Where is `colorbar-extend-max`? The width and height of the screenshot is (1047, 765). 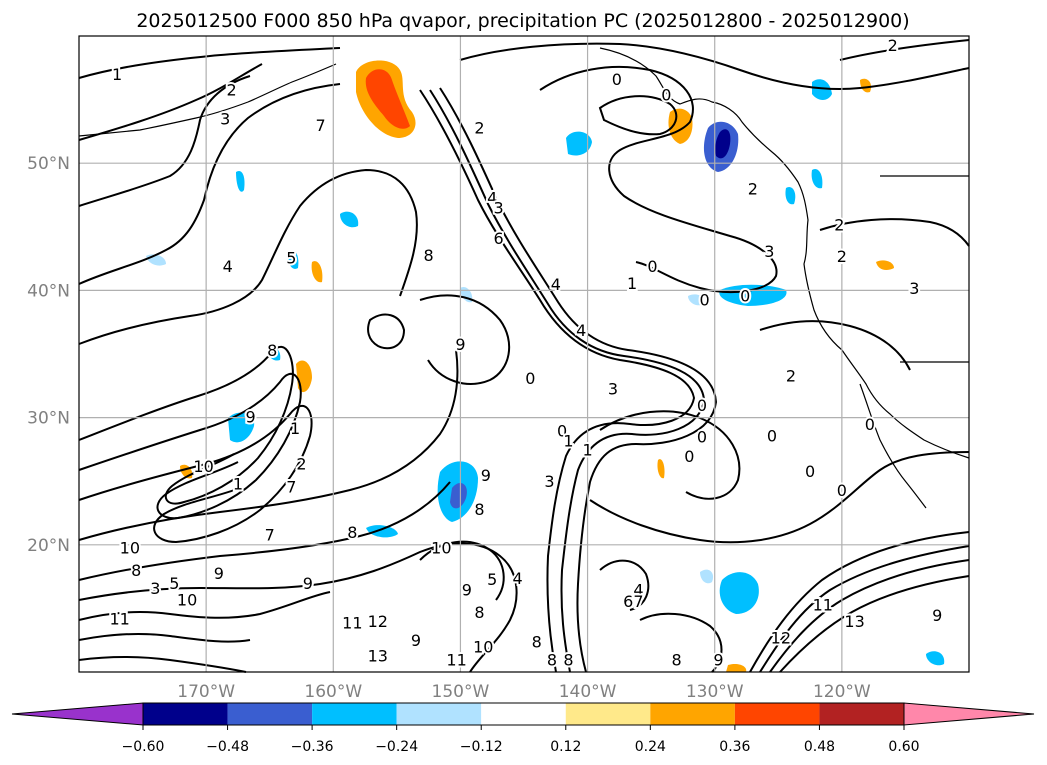 colorbar-extend-max is located at coordinates (969, 714).